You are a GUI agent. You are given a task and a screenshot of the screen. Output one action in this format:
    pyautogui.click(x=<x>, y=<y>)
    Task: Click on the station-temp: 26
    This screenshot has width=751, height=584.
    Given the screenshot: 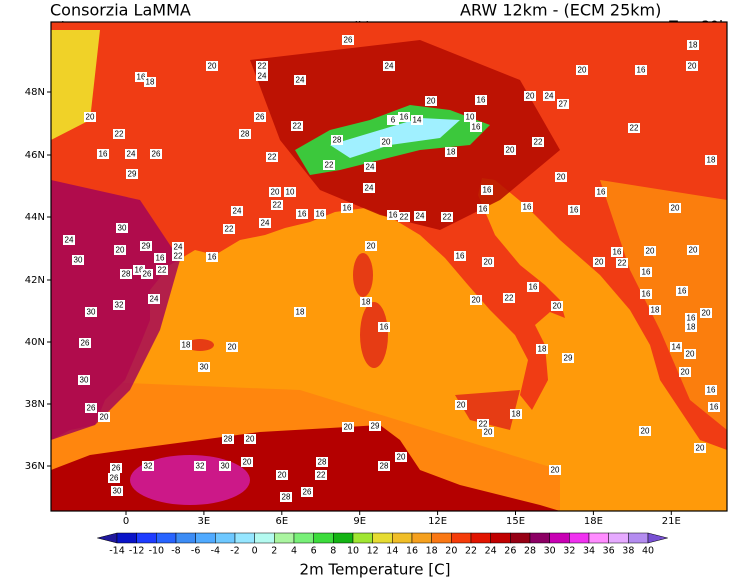 What is the action you would take?
    pyautogui.click(x=307, y=492)
    